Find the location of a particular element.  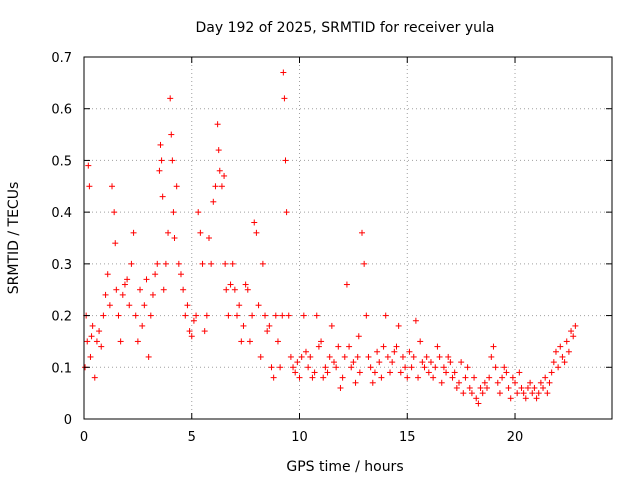

y-tick-label: 0.2 is located at coordinates (61, 317).